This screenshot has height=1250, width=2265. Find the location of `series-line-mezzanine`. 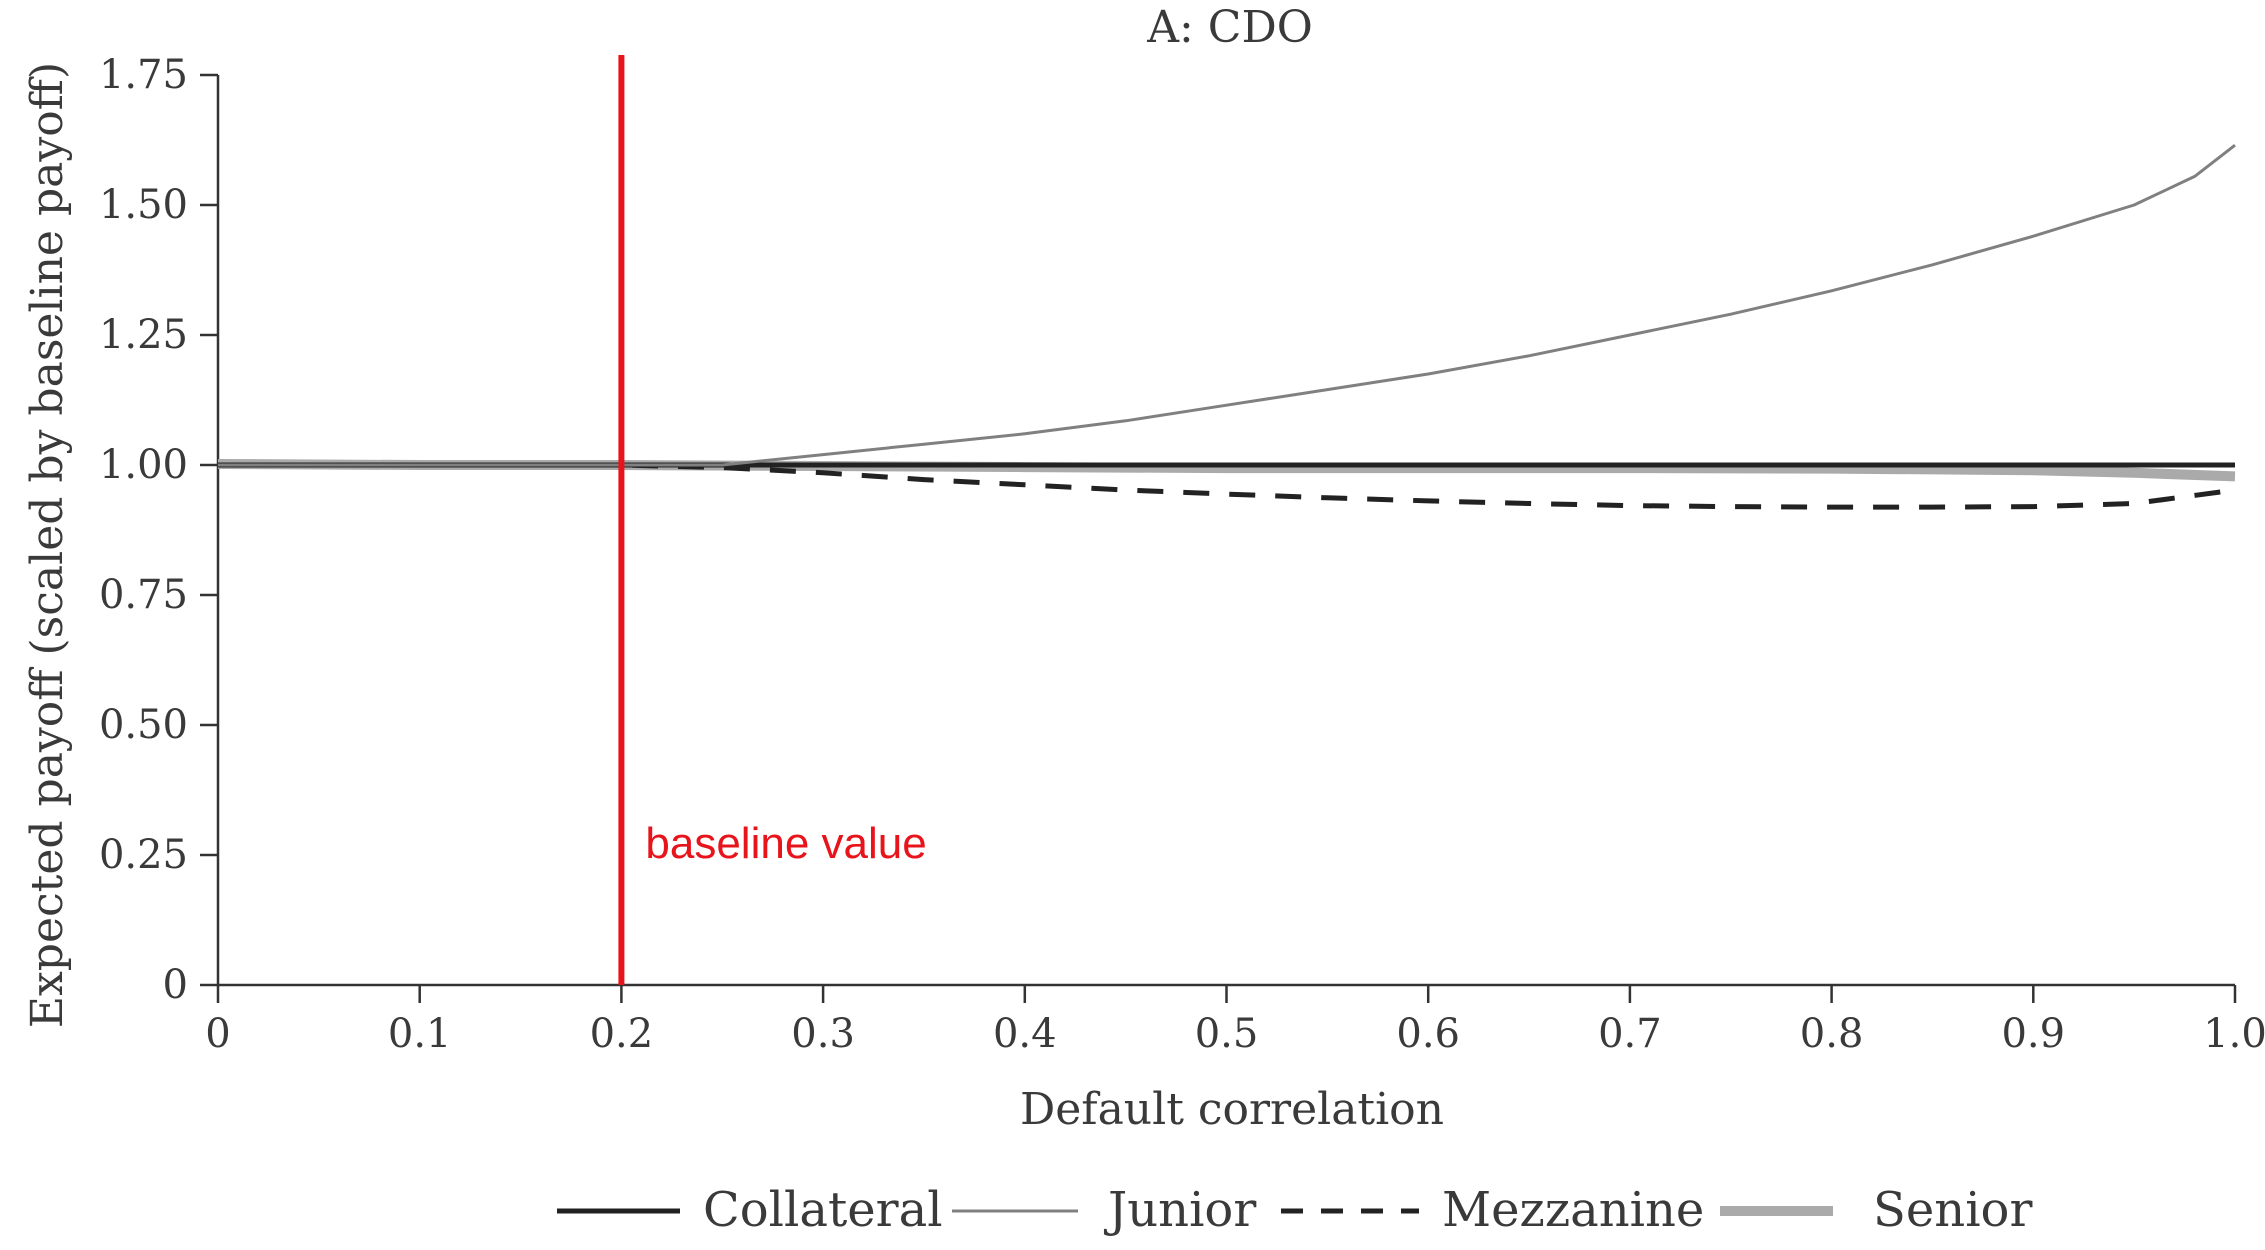

series-line-mezzanine is located at coordinates (1227, 486).